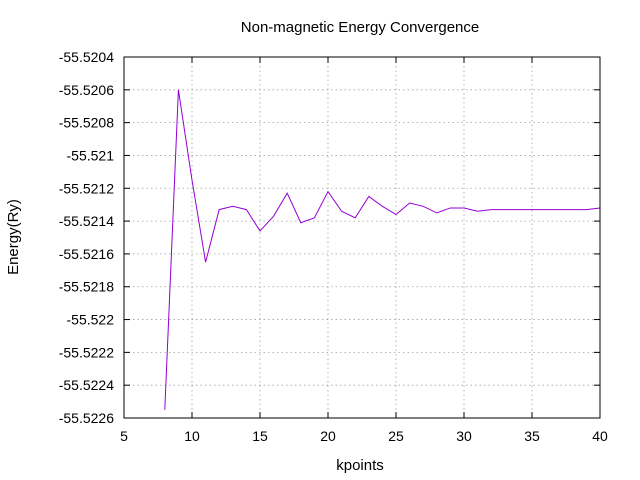  Describe the element at coordinates (464, 436) in the screenshot. I see `x-tick-label: 30` at that location.